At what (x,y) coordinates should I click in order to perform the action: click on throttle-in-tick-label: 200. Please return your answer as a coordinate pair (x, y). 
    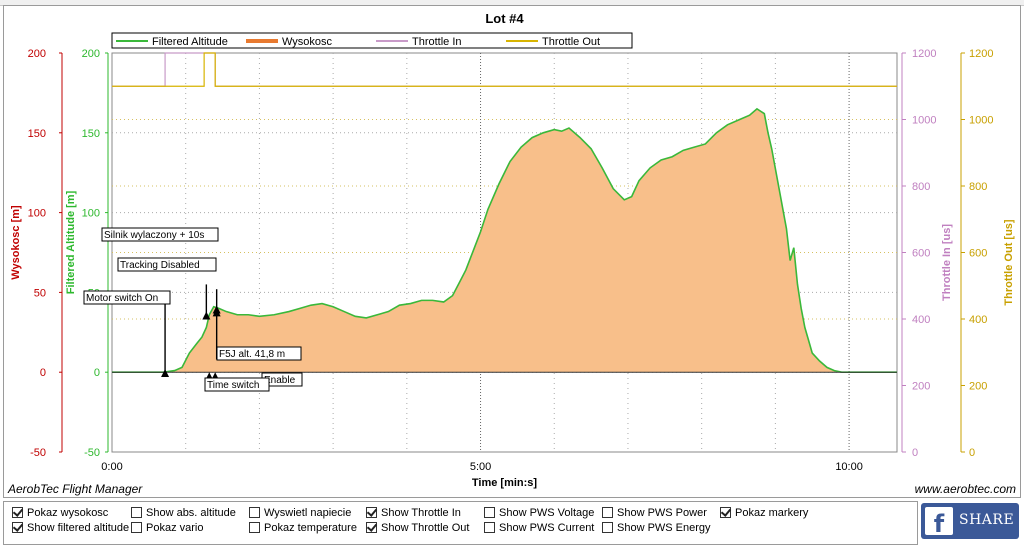
    Looking at the image, I should click on (921, 387).